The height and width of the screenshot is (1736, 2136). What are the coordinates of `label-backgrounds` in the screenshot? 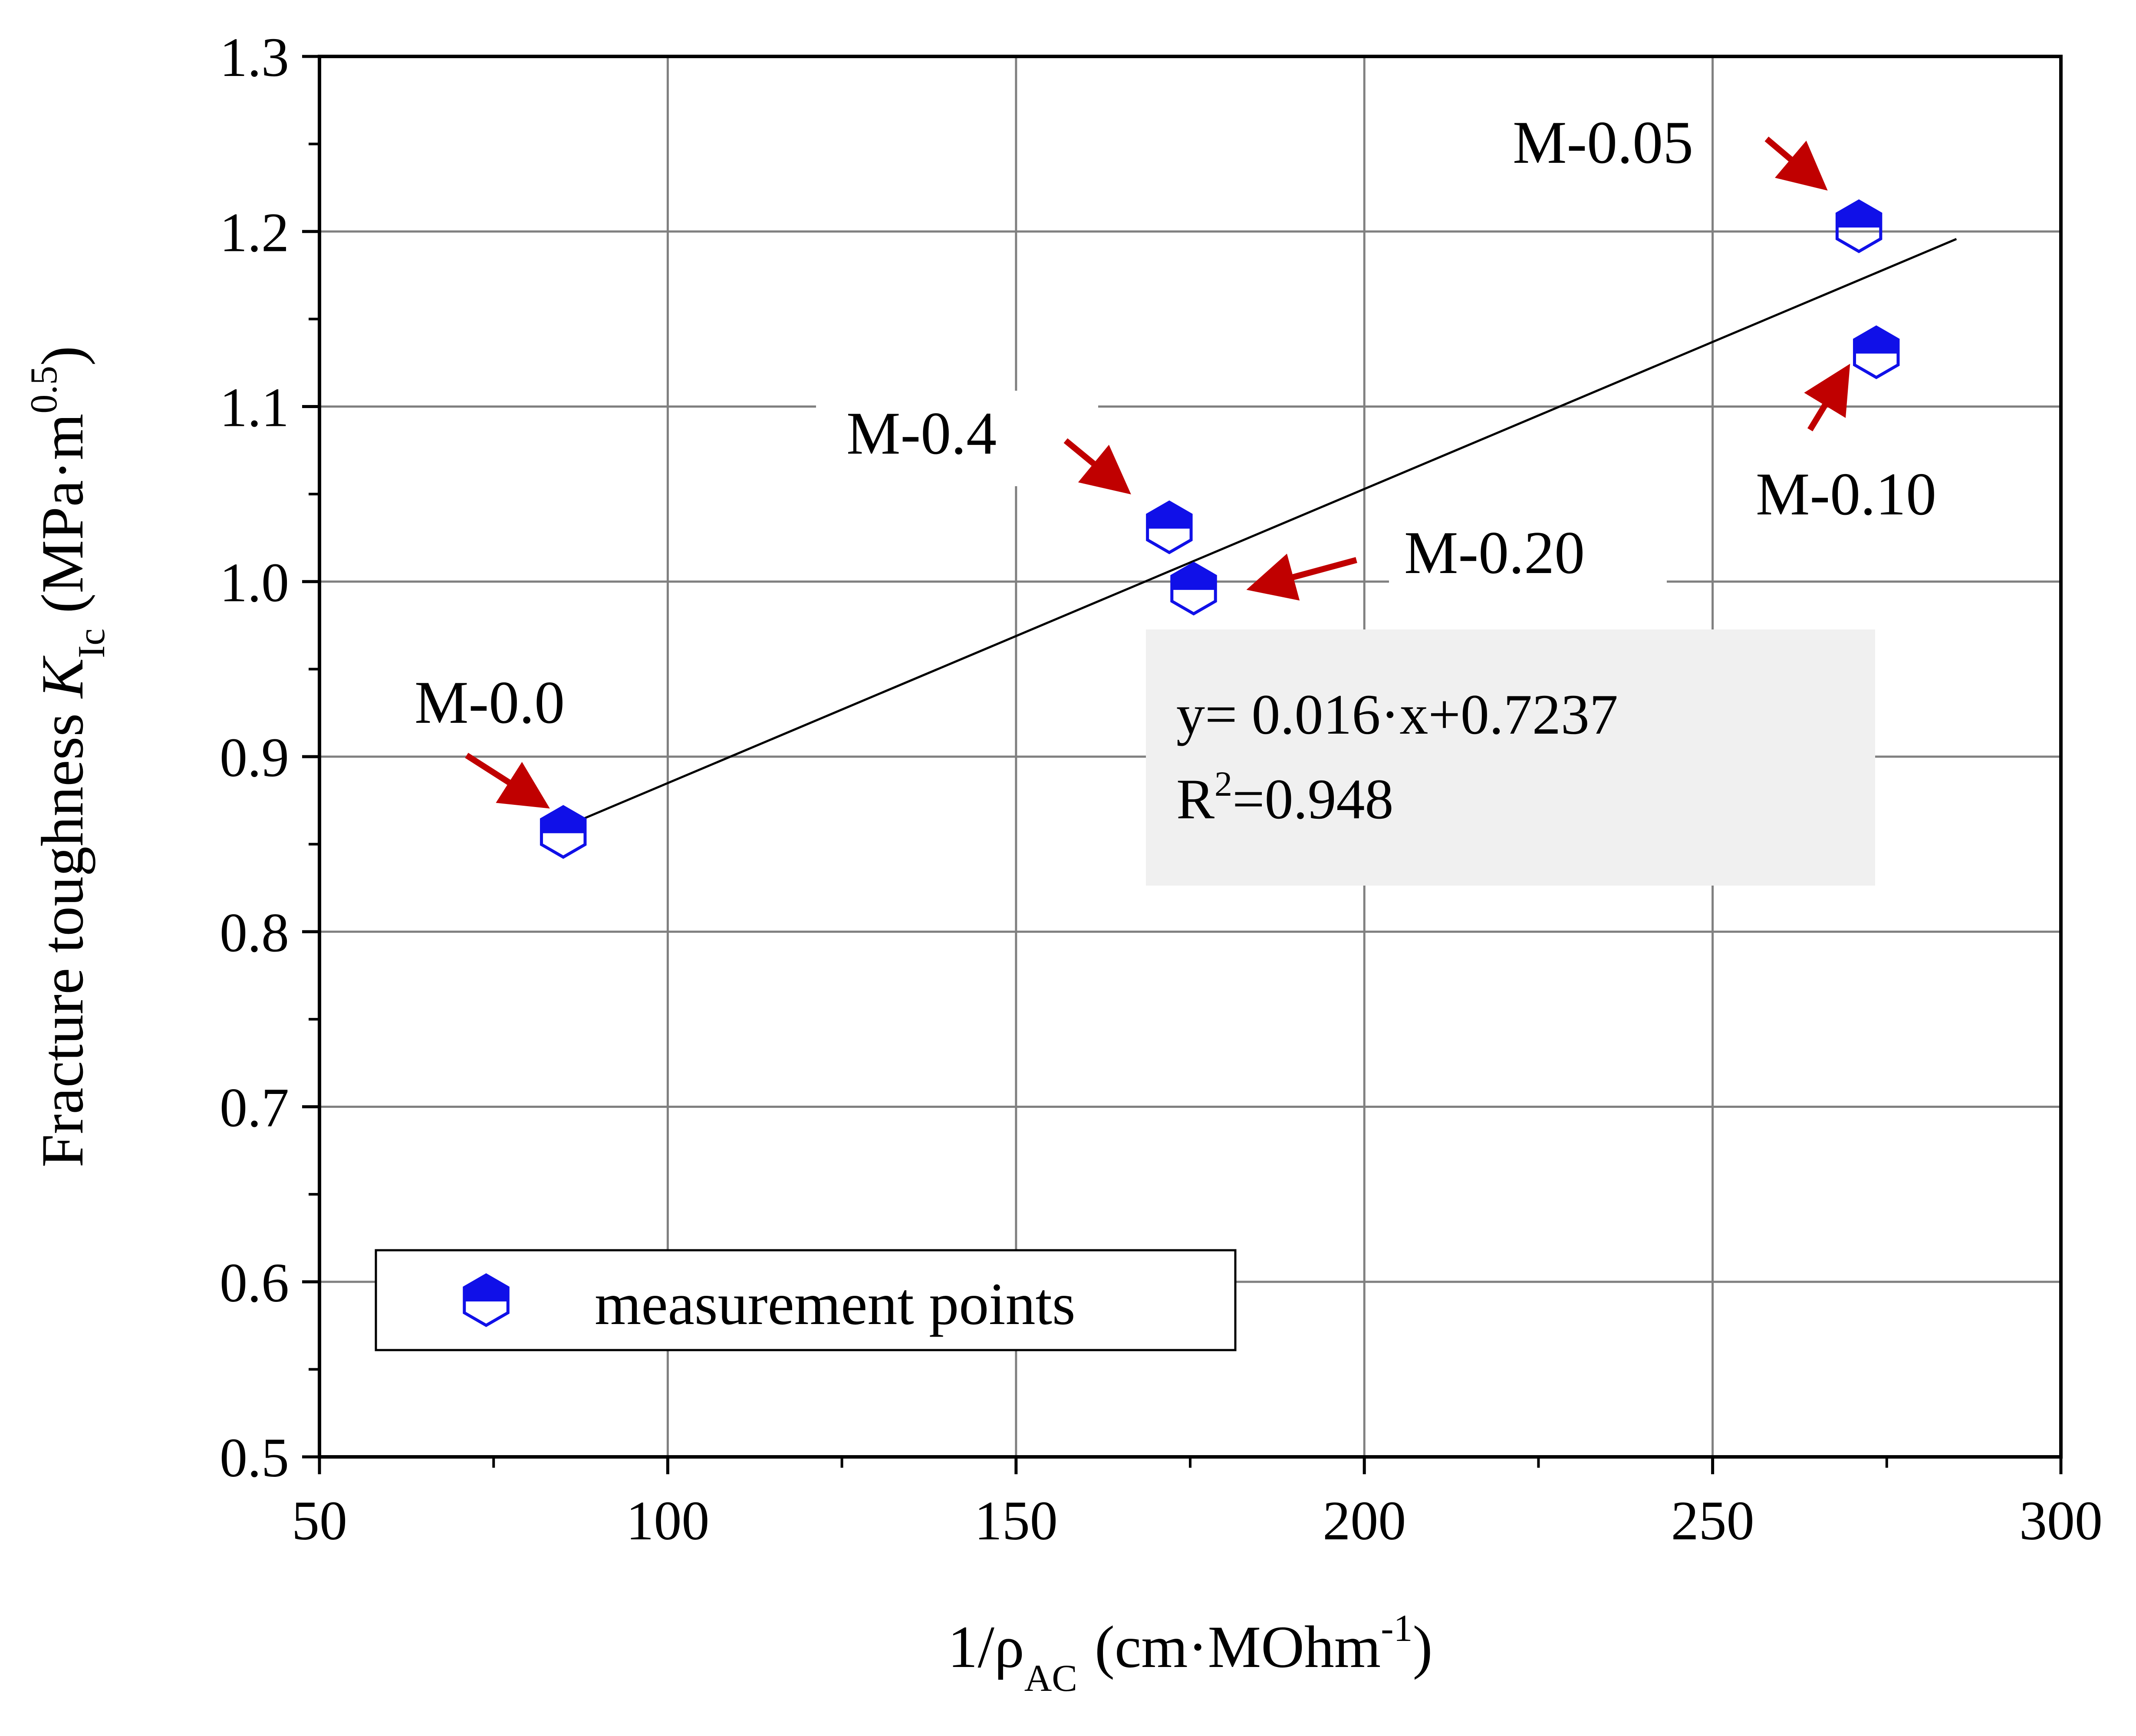 It's located at (1241, 493).